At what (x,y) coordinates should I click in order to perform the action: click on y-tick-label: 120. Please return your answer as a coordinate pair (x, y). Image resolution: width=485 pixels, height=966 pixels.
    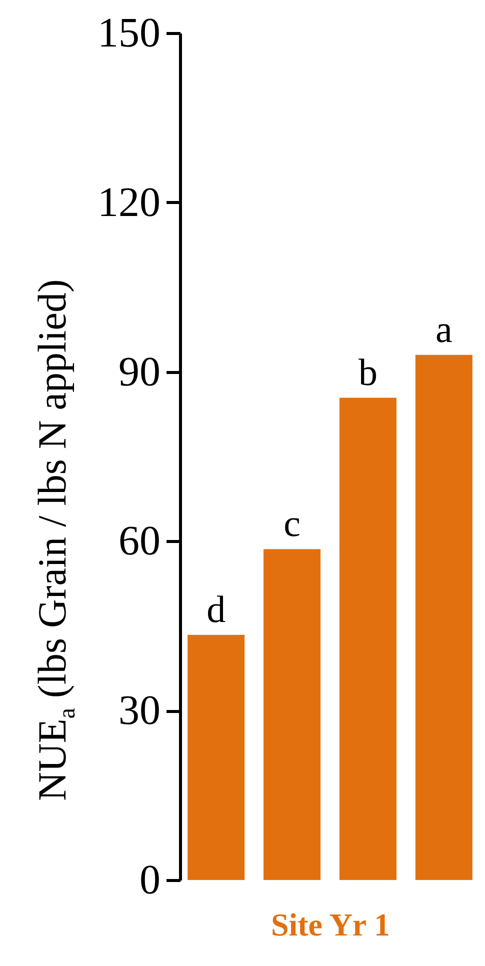
    Looking at the image, I should click on (129, 203).